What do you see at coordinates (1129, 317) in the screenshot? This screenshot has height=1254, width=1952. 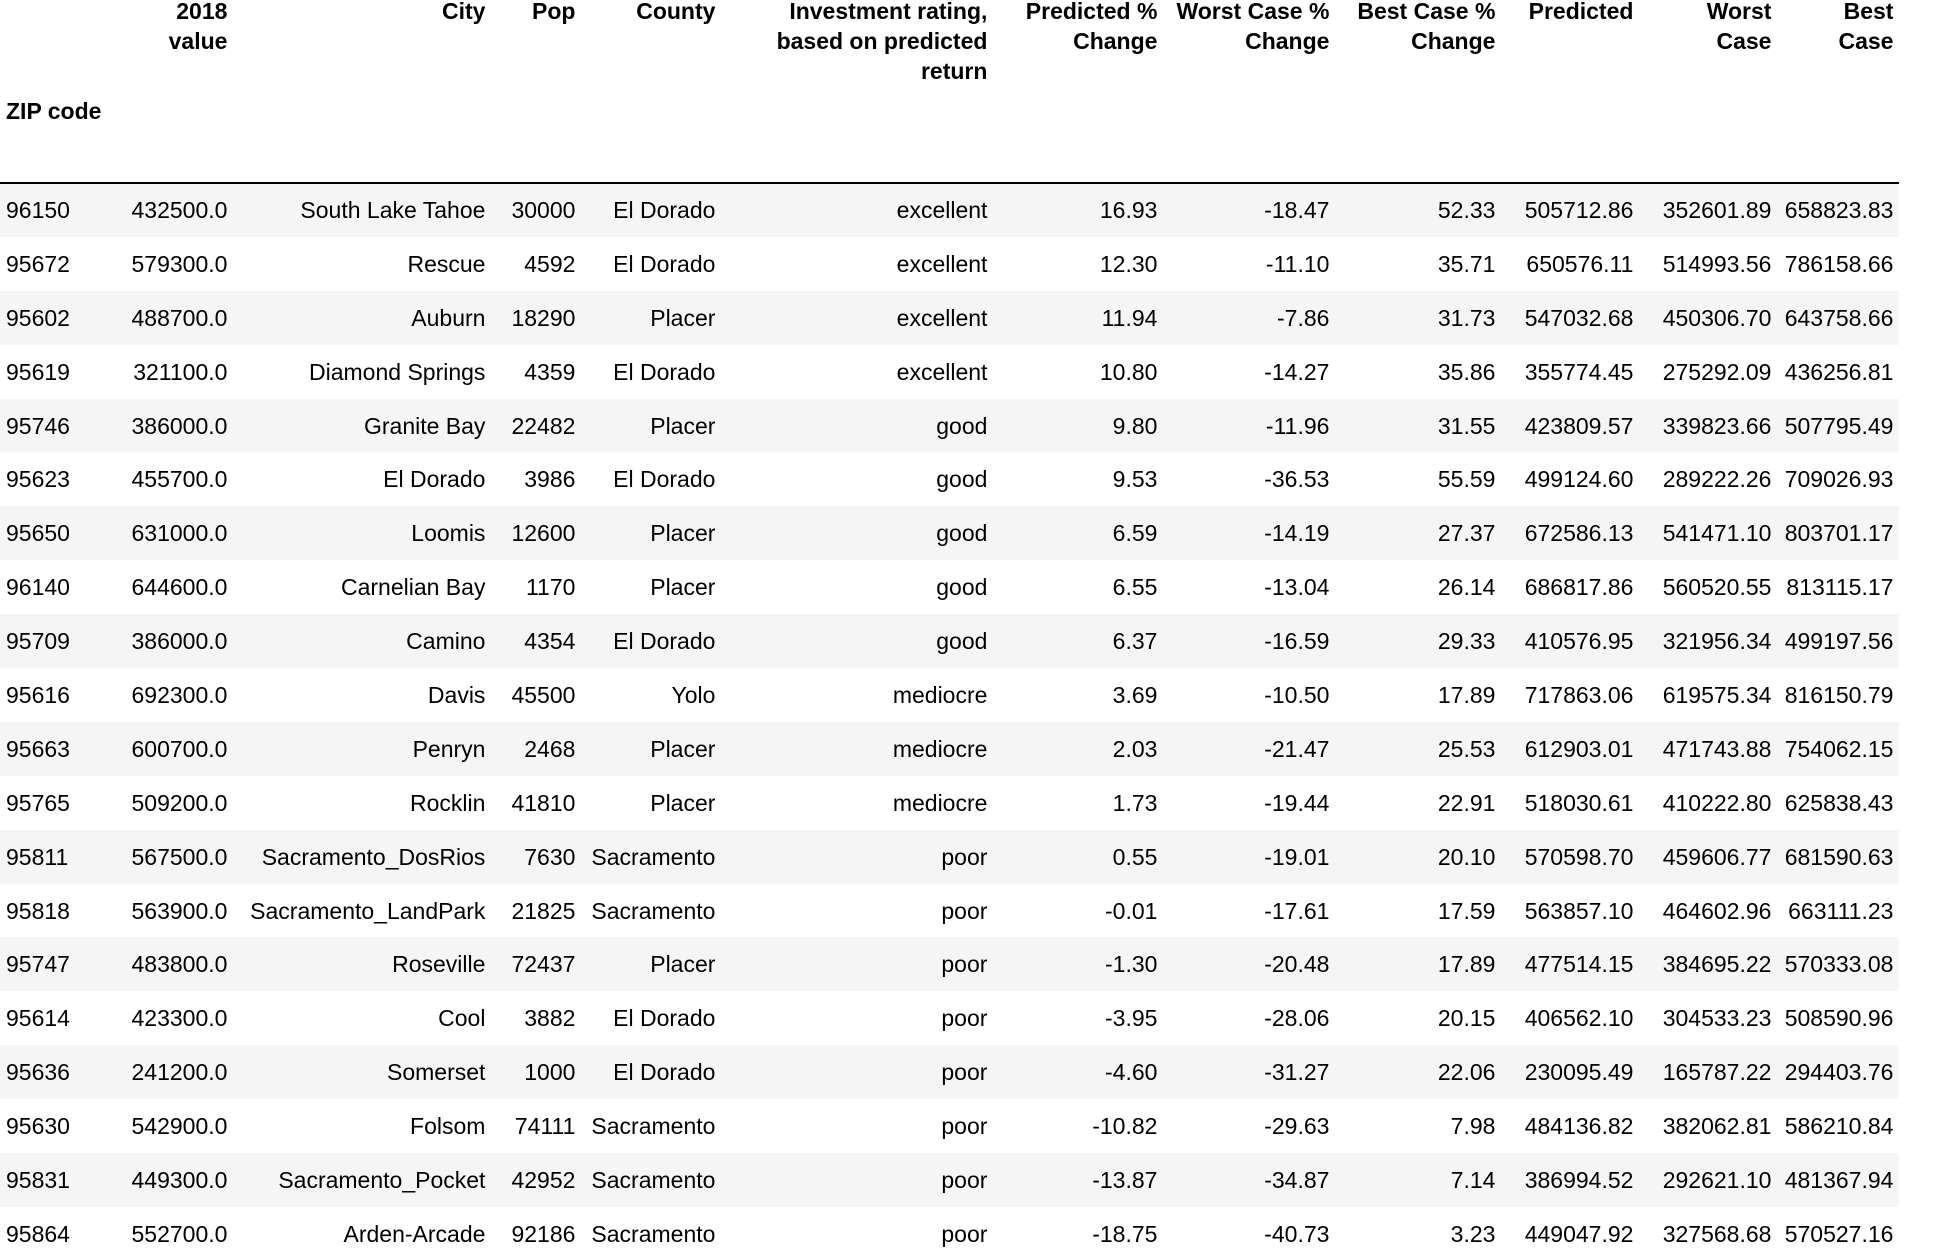 I see `table-cell: 11.94` at bounding box center [1129, 317].